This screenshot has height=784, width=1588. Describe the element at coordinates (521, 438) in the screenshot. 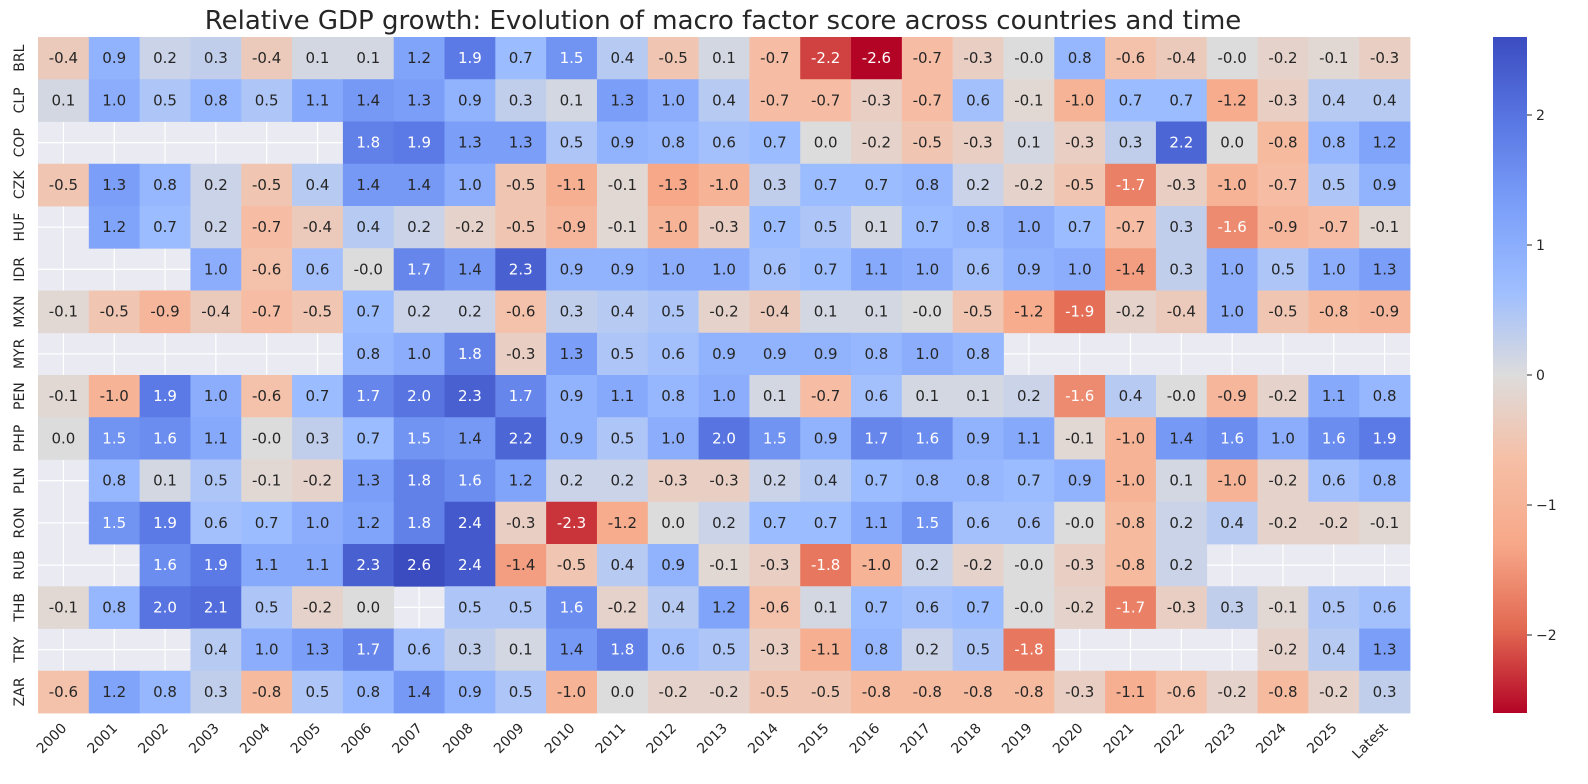

I see `cell-label: 2.2` at that location.